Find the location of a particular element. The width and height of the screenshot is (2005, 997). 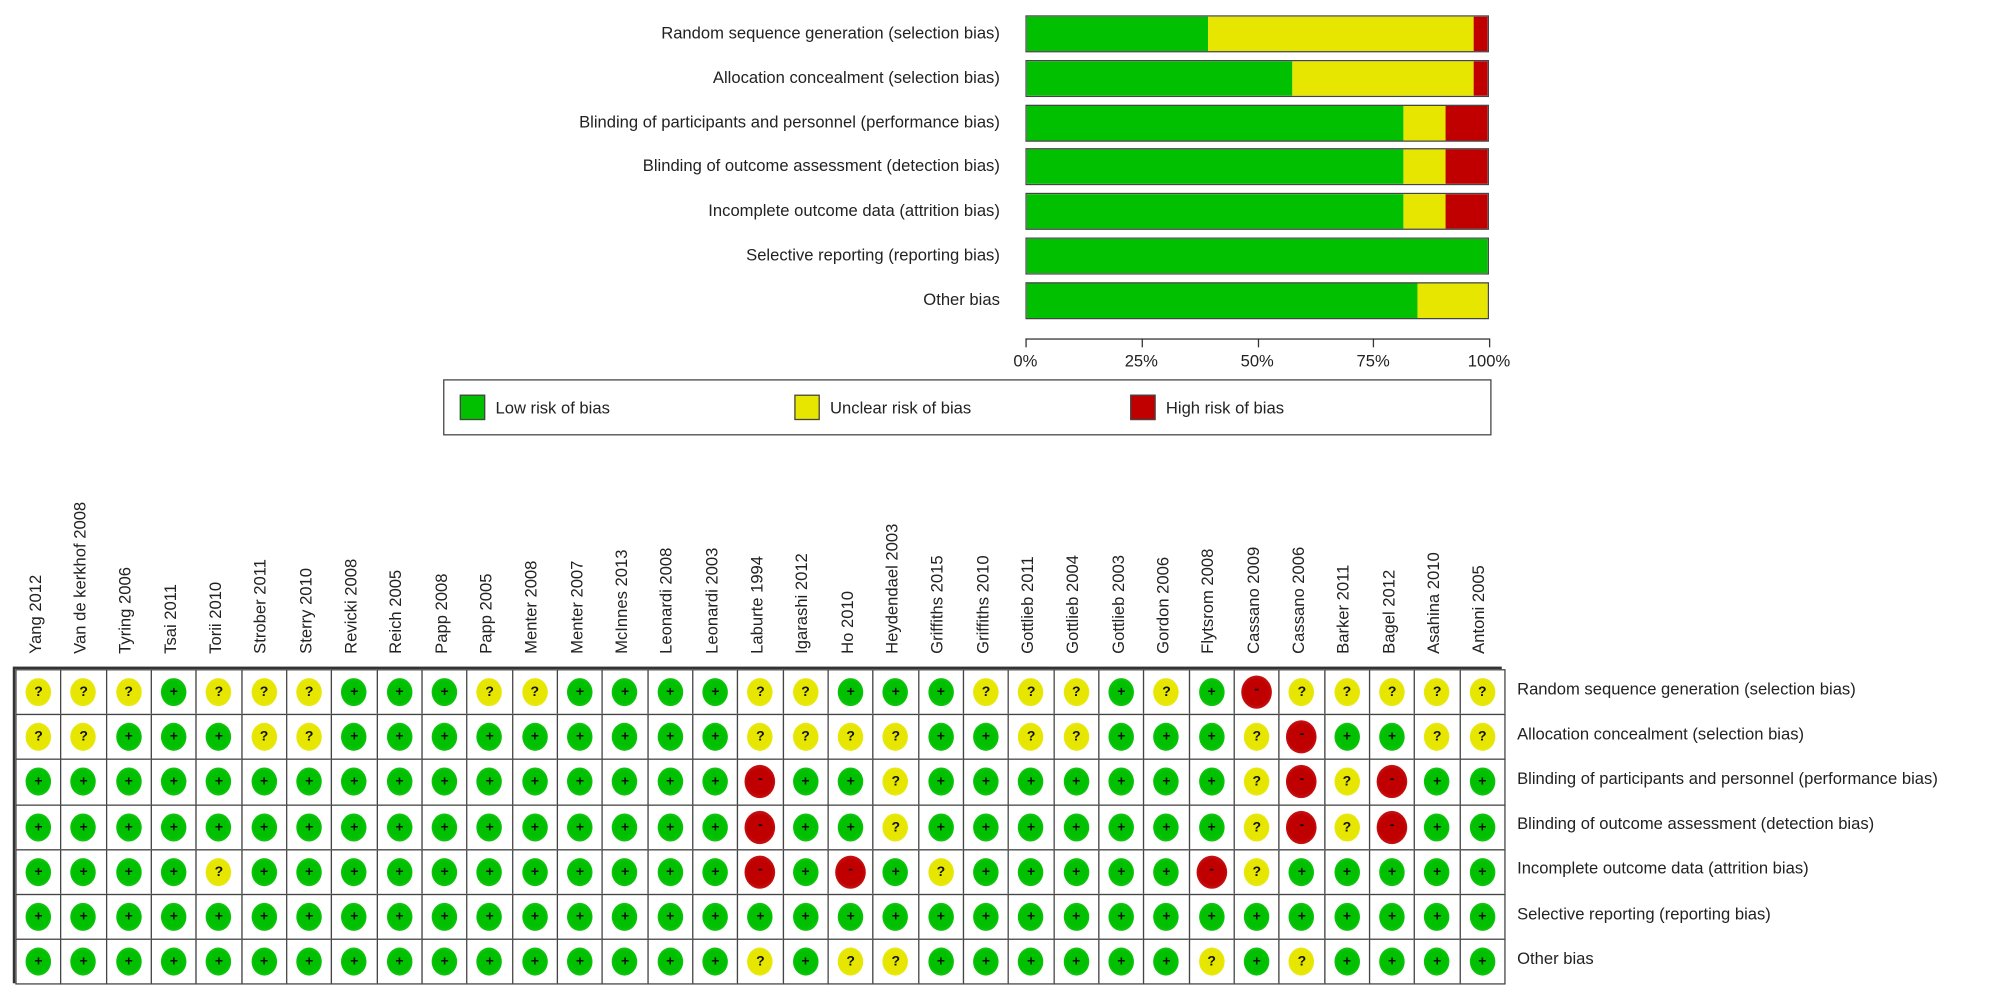

legend-swatch-unclear is located at coordinates (807, 407).